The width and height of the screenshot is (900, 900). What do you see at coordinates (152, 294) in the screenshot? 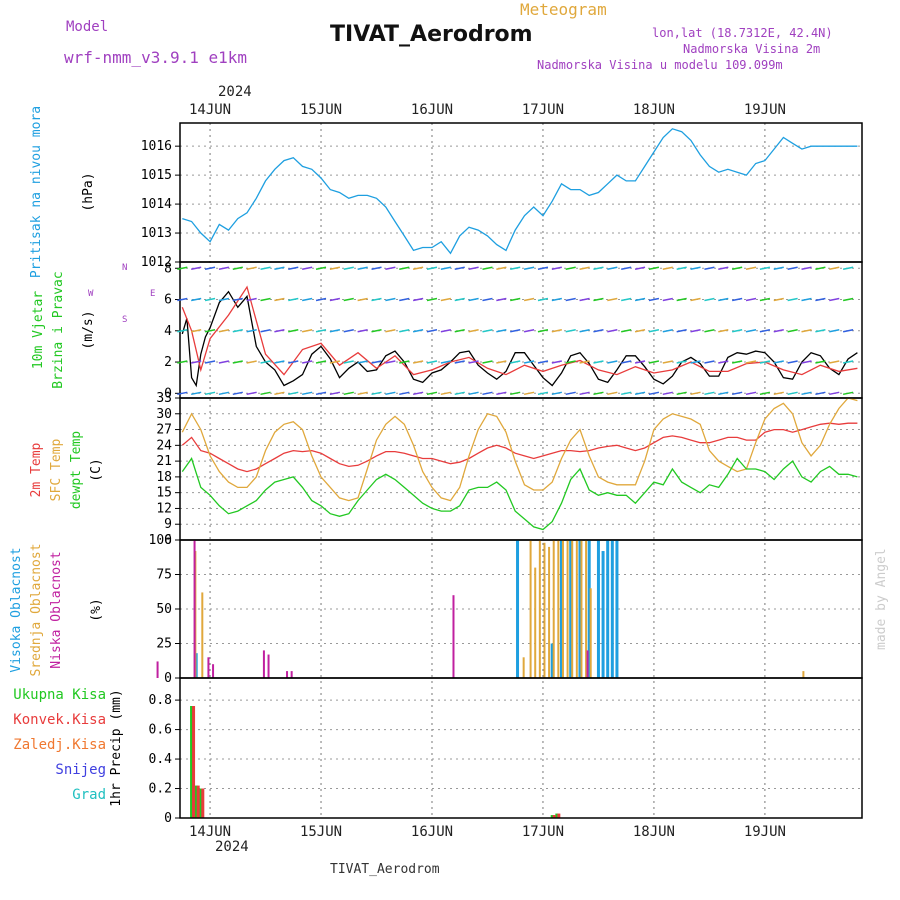
I see `compass-east: E` at bounding box center [152, 294].